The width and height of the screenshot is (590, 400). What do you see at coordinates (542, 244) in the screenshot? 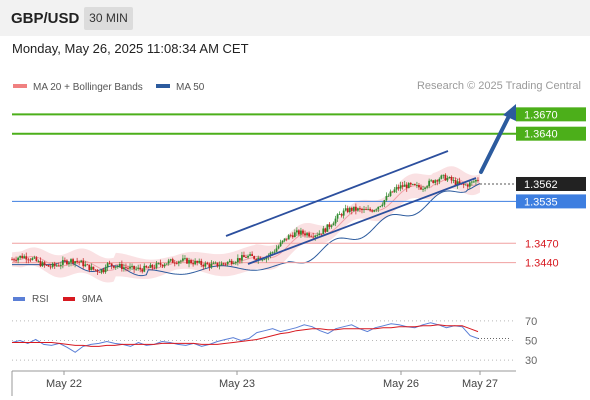
I see `level-label-3: 1.3470` at bounding box center [542, 244].